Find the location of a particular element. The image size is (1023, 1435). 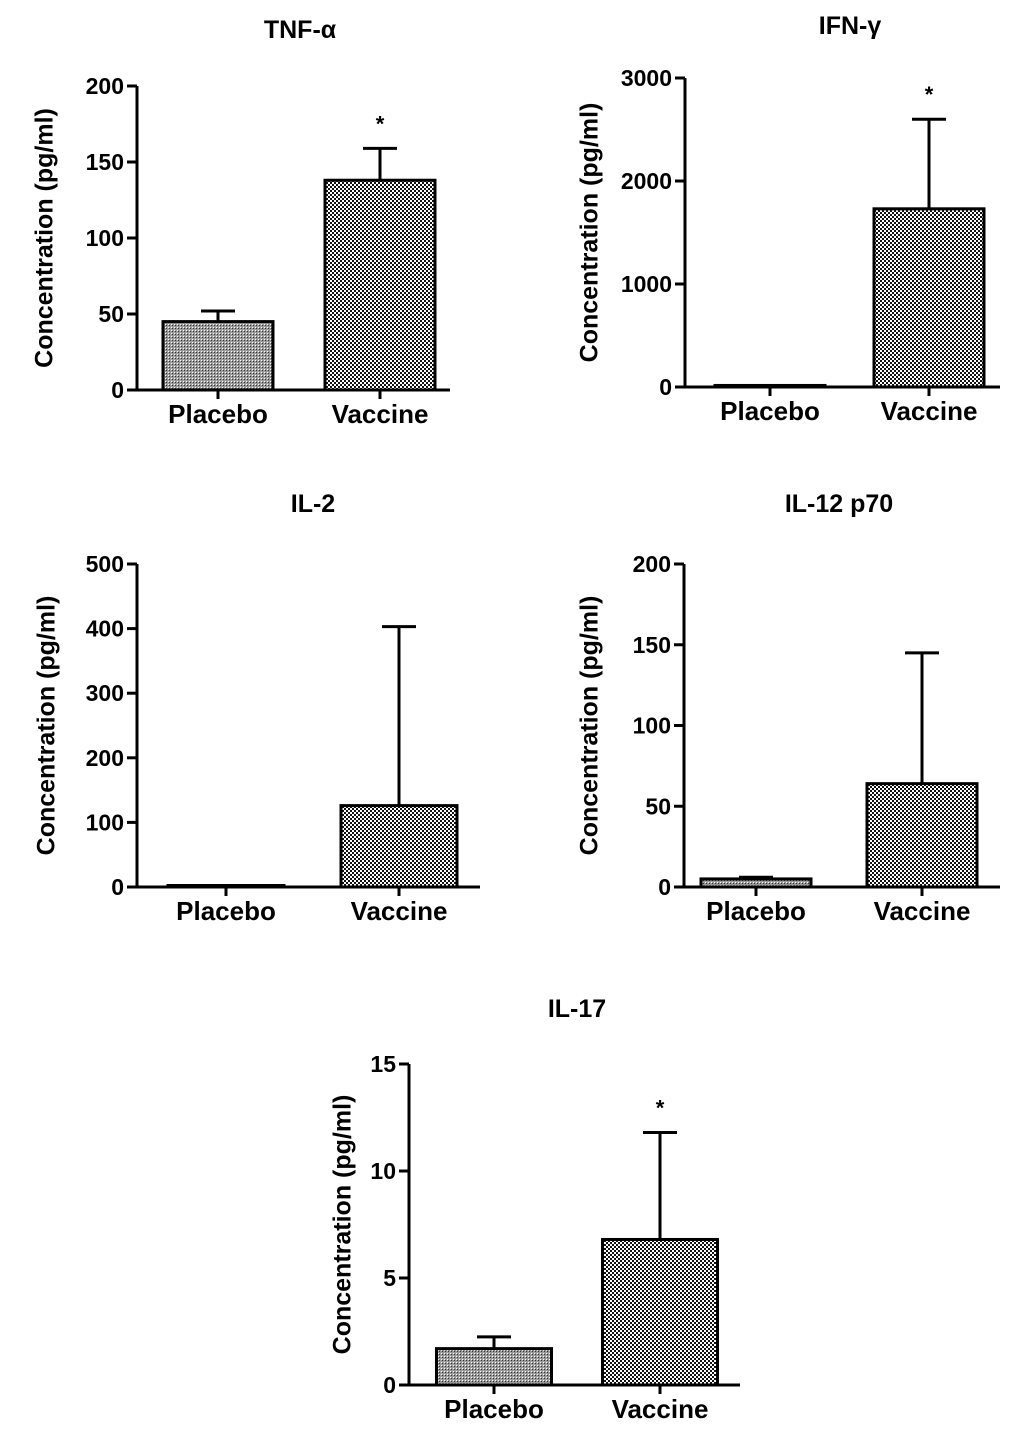

chart-title: IL-2 is located at coordinates (313, 504).